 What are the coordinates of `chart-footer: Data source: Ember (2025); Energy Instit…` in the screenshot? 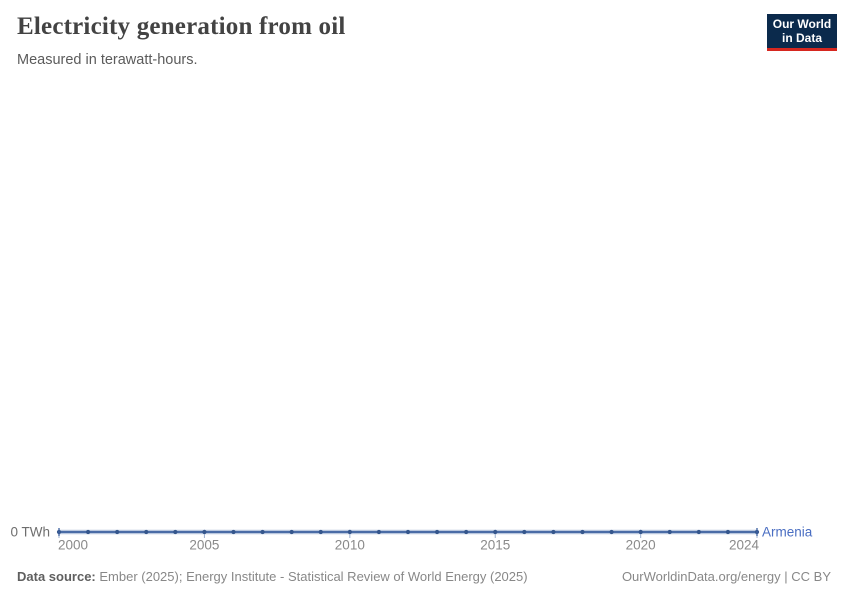 It's located at (424, 576).